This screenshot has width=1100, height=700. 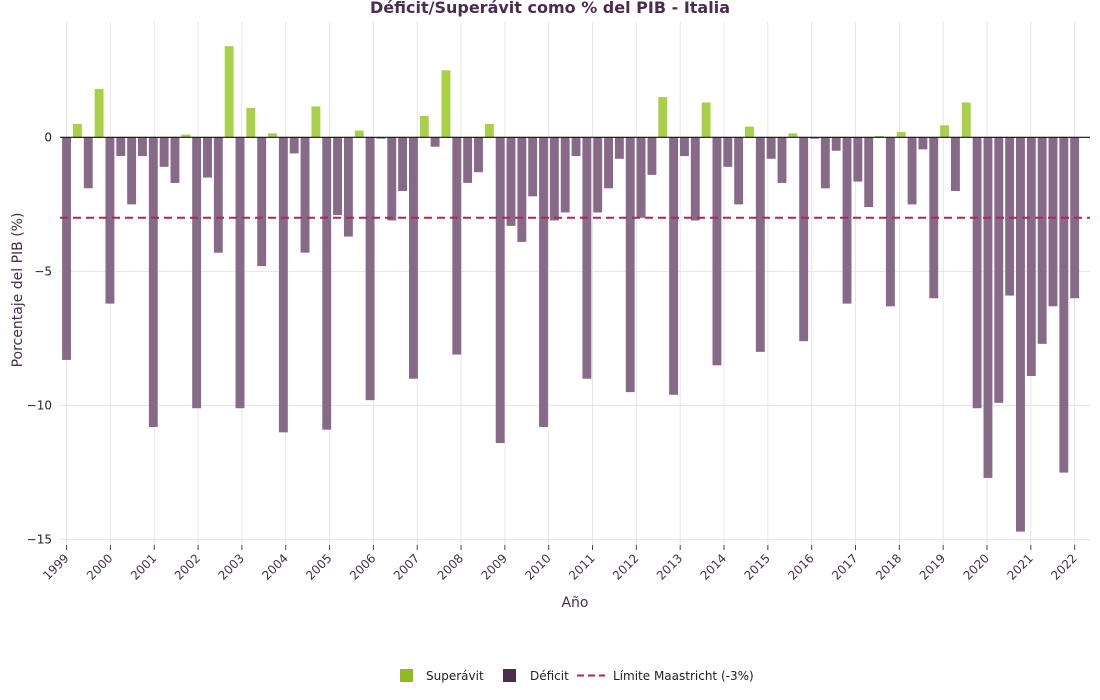 What do you see at coordinates (39, 540) in the screenshot?
I see `y-tick-label-3: −15` at bounding box center [39, 540].